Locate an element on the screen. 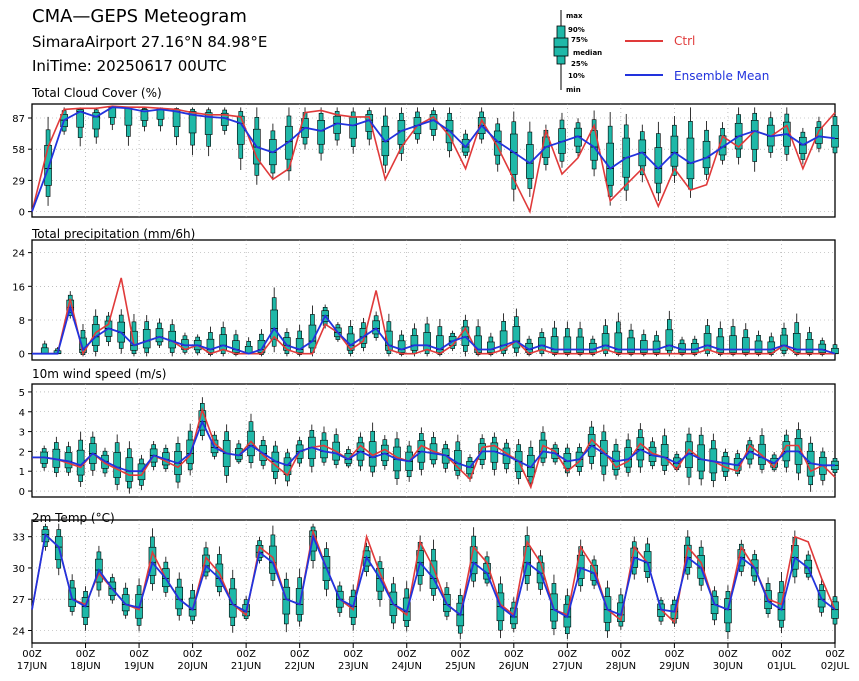  y-tick-label: 8 is located at coordinates (22, 321).